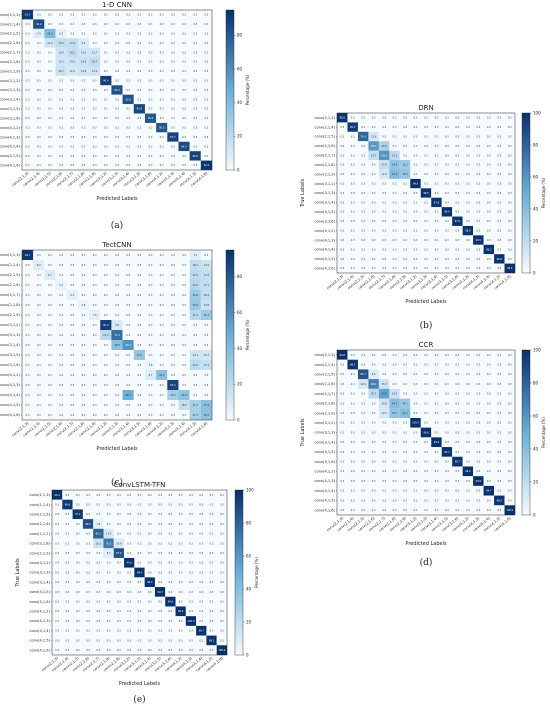  Describe the element at coordinates (99, 534) in the screenshot. I see `cell-value-label: 80.2` at that location.